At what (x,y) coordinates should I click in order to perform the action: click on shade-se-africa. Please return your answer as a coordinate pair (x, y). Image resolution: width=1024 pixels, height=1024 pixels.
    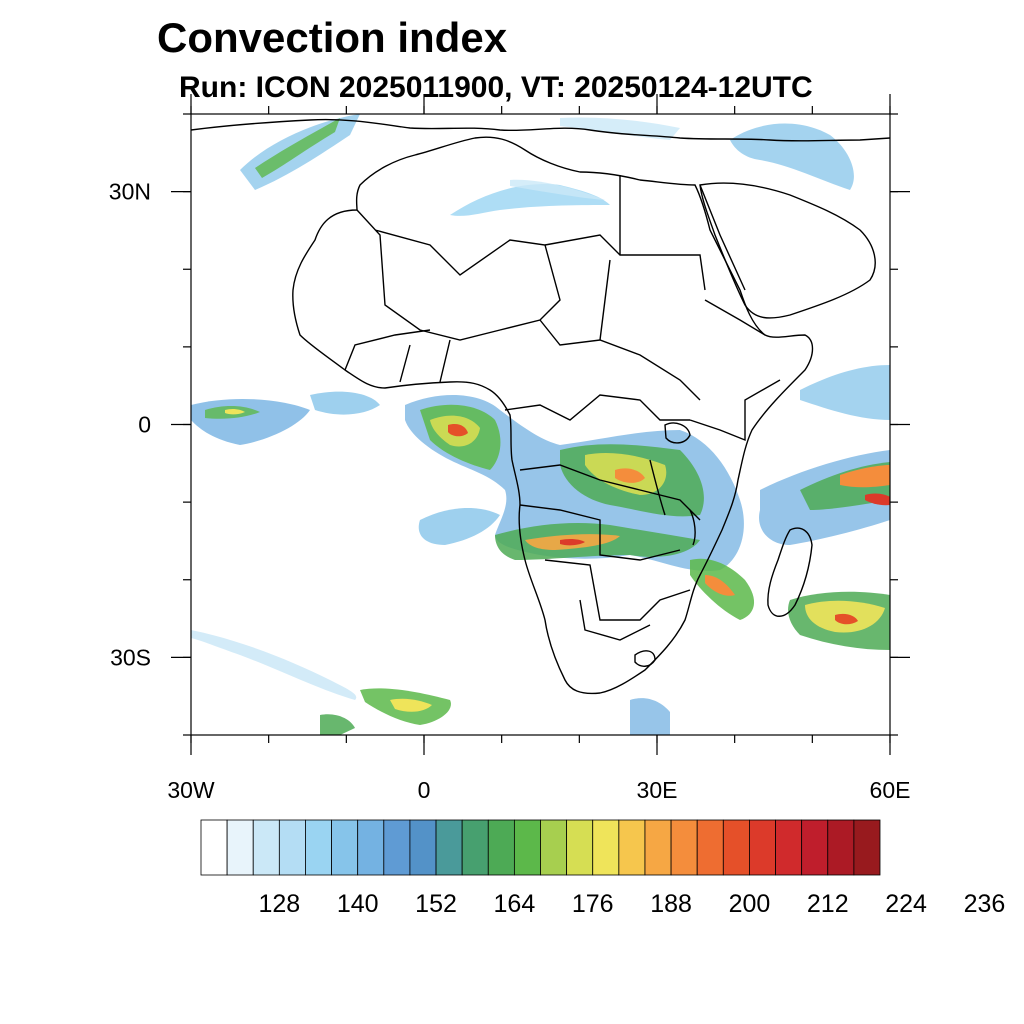
    Looking at the image, I should click on (650, 716).